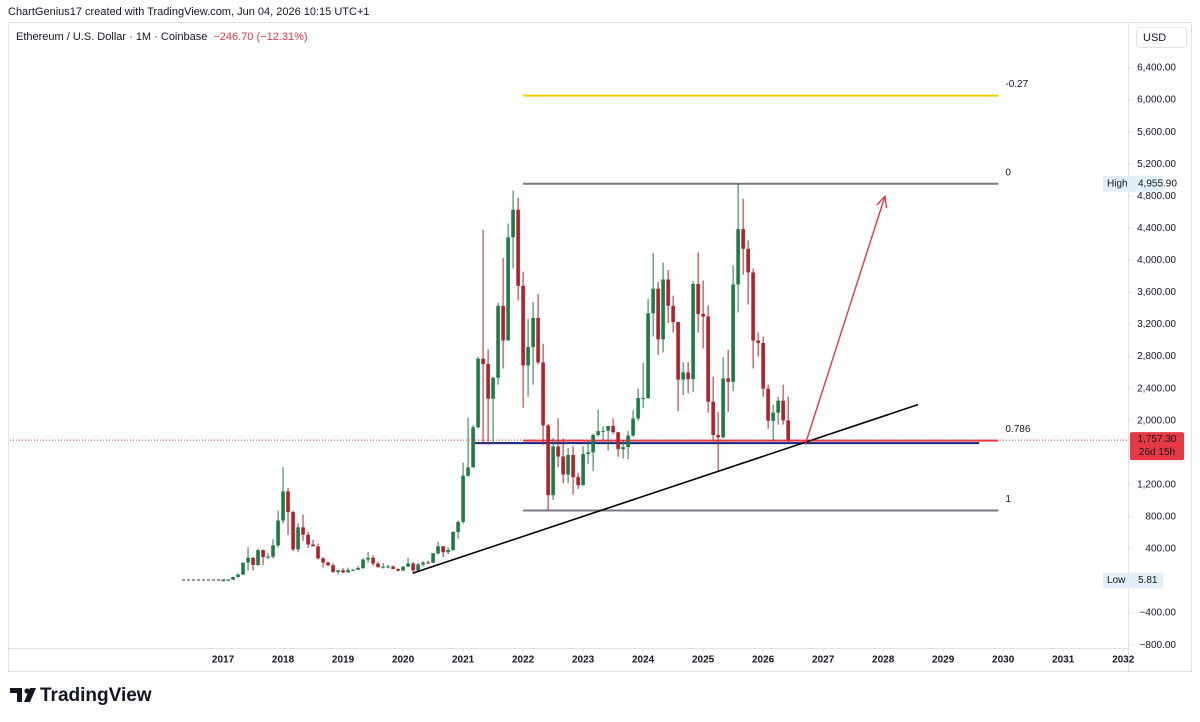 Image resolution: width=1200 pixels, height=722 pixels. I want to click on x-tick-label: 2032, so click(1123, 660).